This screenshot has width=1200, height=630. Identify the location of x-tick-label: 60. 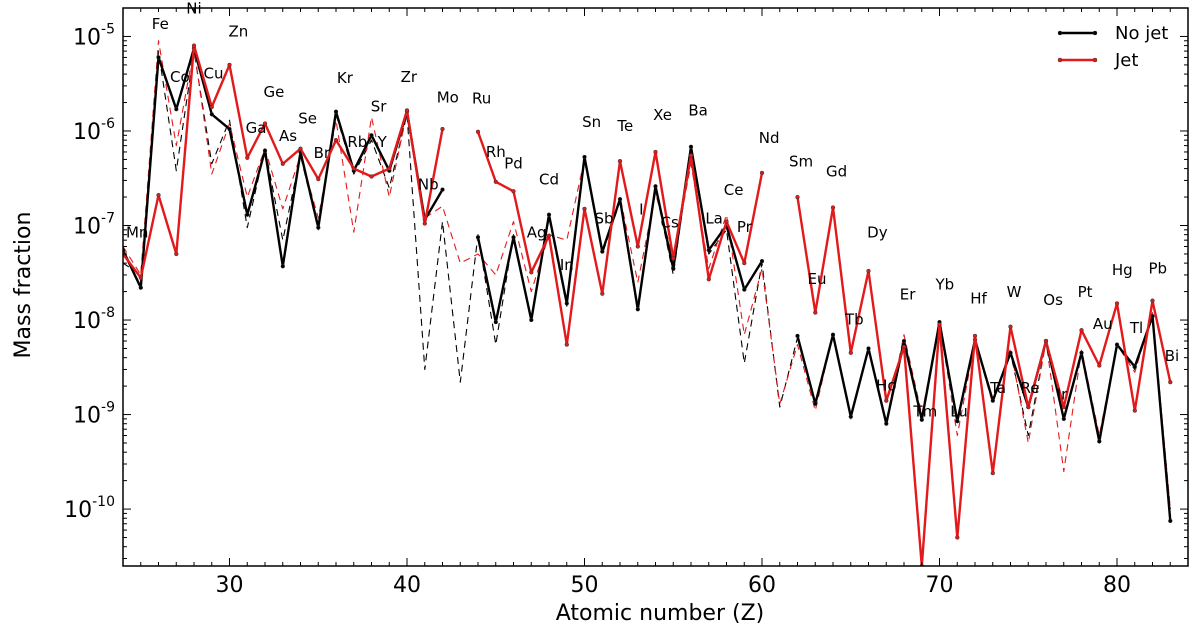
(762, 585).